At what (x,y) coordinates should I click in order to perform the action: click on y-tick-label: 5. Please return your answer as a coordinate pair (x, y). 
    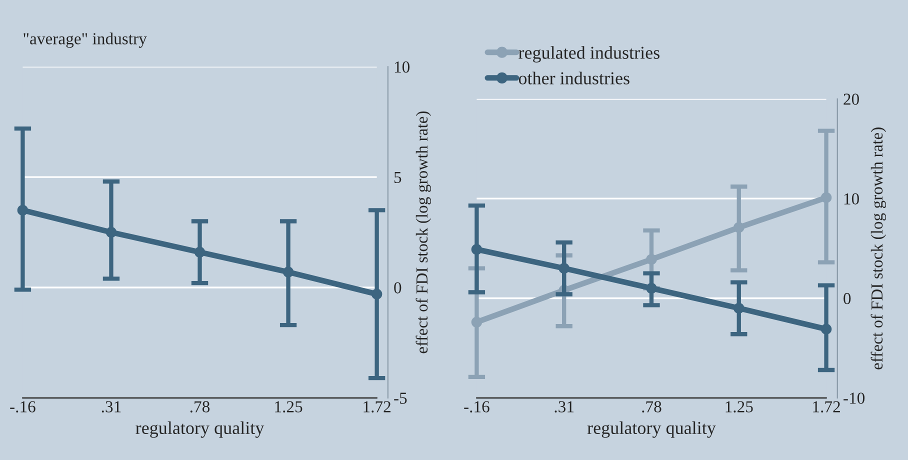
    Looking at the image, I should click on (398, 178).